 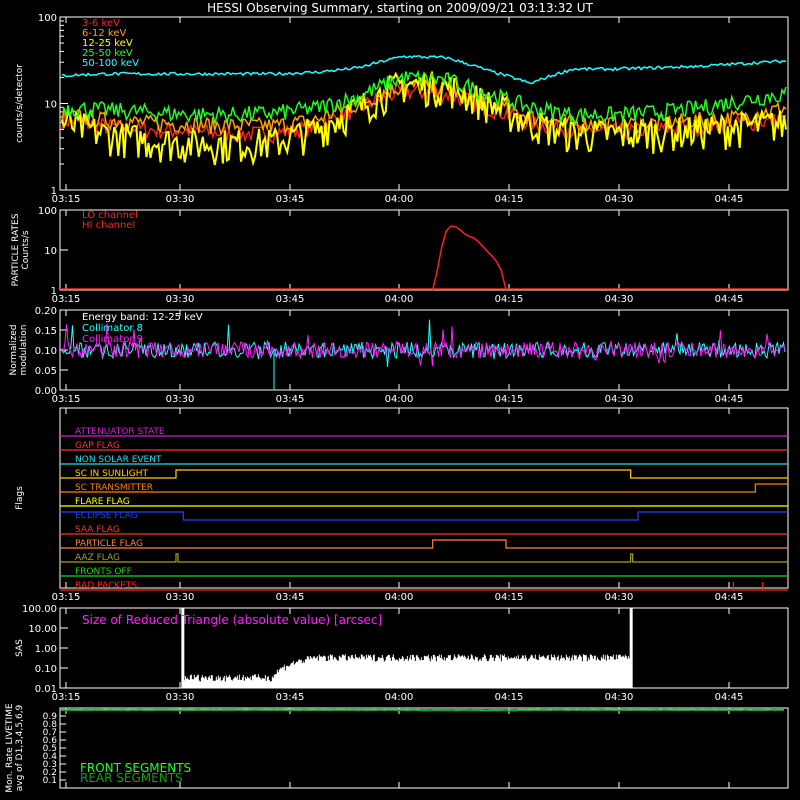 I want to click on ylabel-line: Normalized, so click(x=14, y=349).